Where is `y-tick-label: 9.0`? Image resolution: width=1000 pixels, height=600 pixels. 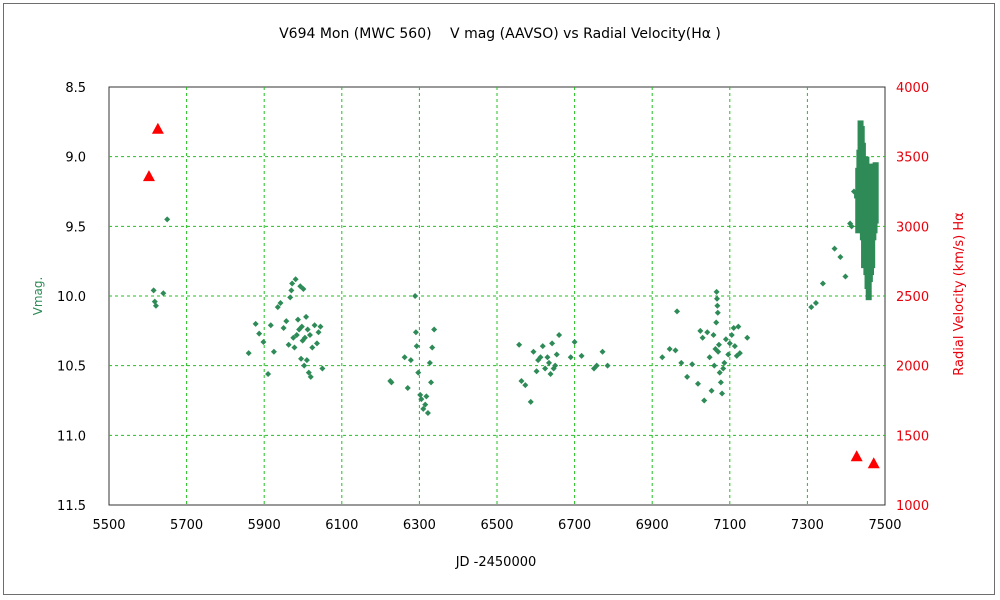 y-tick-label: 9.0 is located at coordinates (75, 158).